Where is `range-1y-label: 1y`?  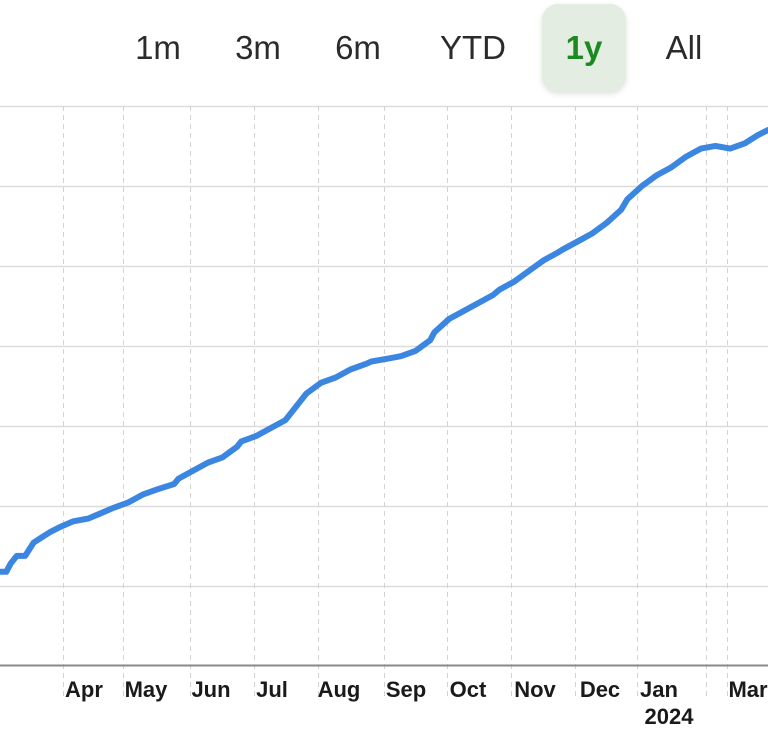
range-1y-label: 1y is located at coordinates (584, 47).